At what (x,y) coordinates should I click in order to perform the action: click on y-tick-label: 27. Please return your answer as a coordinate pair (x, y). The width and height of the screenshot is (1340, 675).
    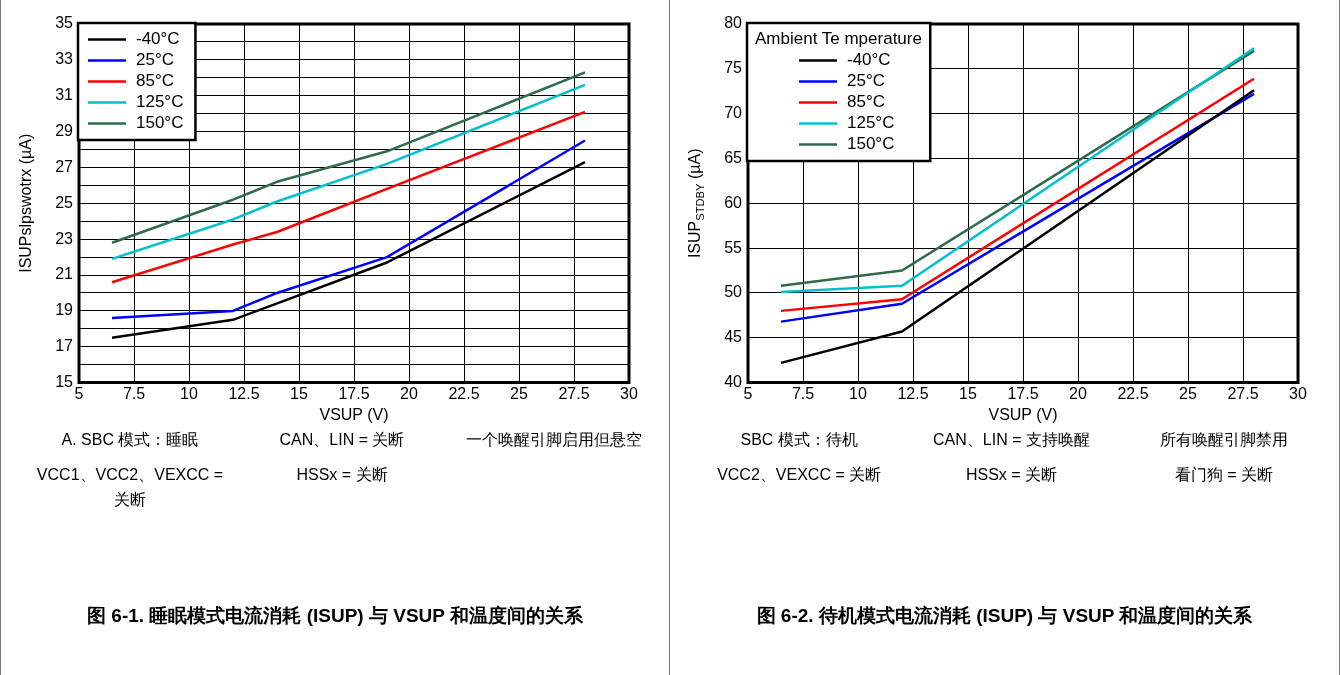
    Looking at the image, I should click on (64, 166).